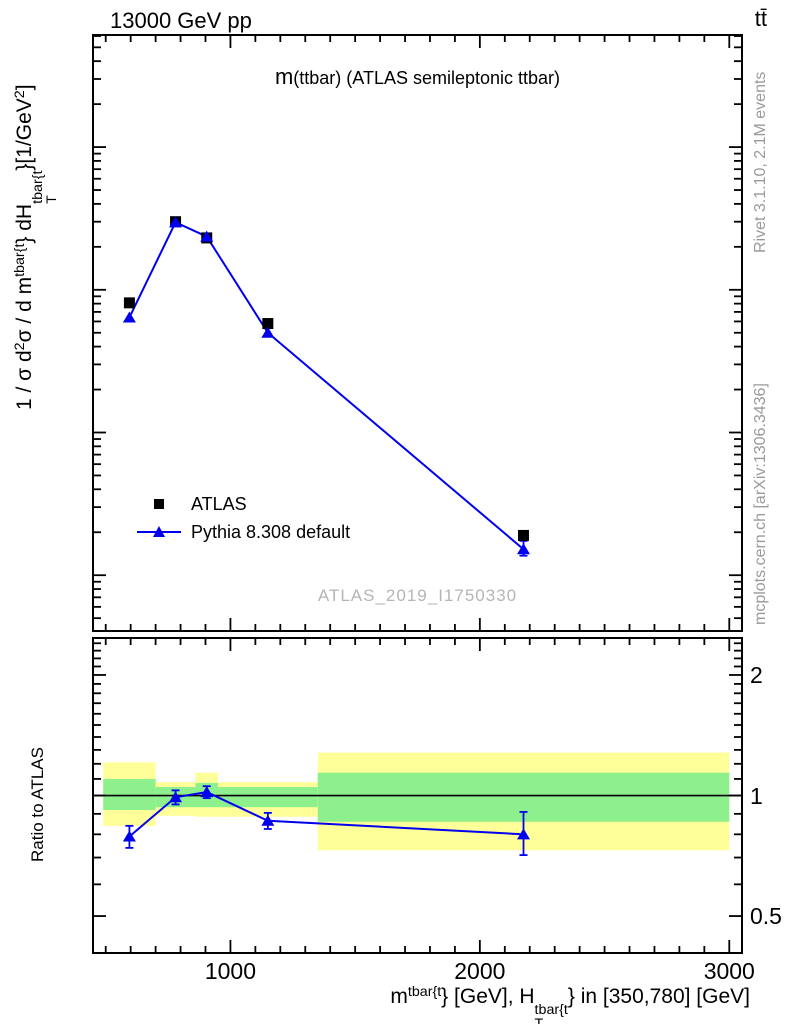  Describe the element at coordinates (417, 595) in the screenshot. I see `analysis-watermark: ATLAS_2019_I1750330` at that location.